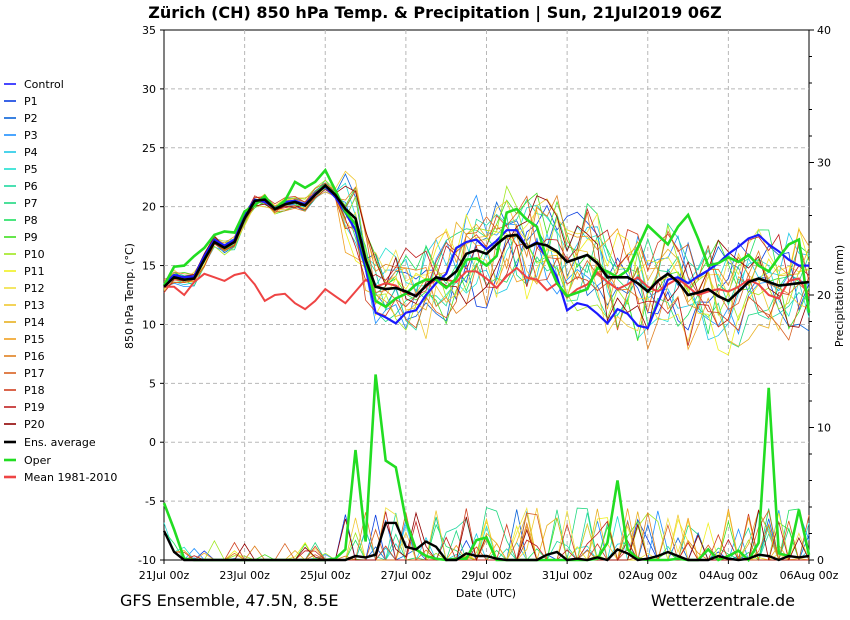  What do you see at coordinates (21, 169) in the screenshot?
I see `legend-item: P5` at bounding box center [21, 169].